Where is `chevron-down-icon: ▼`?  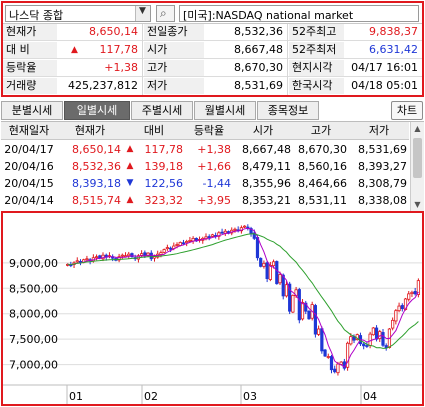
chevron-down-icon: ▼ is located at coordinates (142, 11).